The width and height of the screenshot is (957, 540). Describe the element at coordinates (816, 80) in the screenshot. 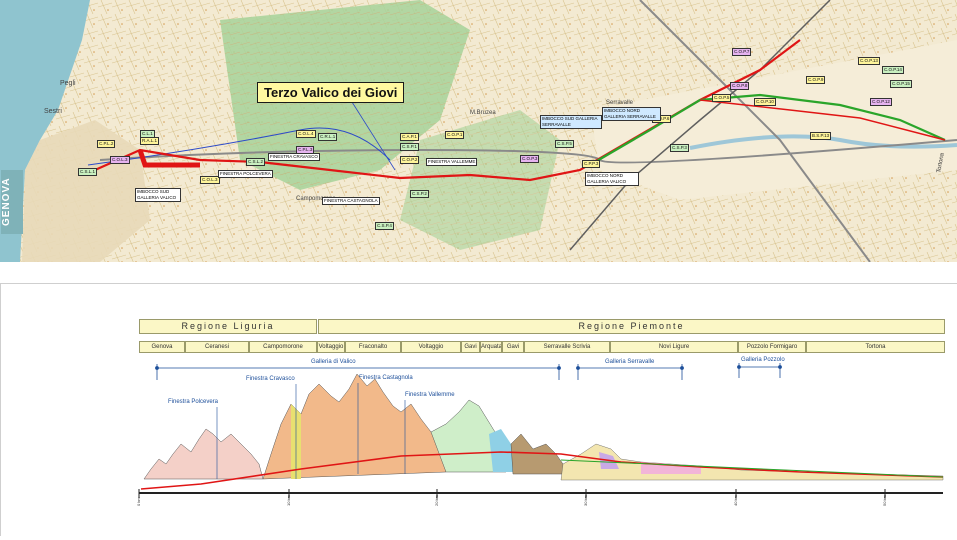

I see `site-tag: C.O.P.9` at that location.